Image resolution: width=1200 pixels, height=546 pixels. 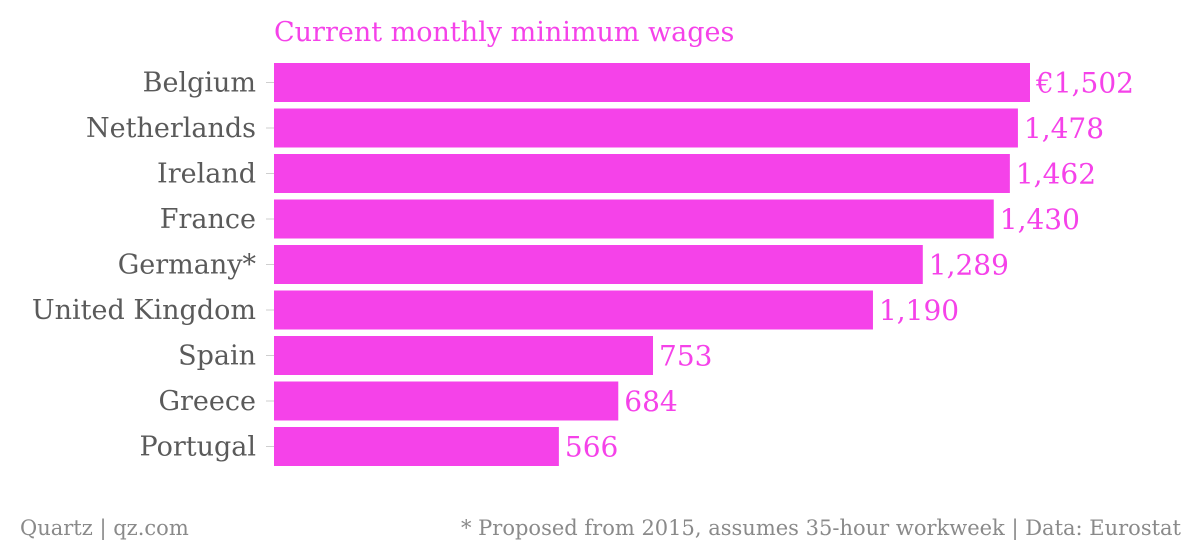 I want to click on bar-germany, so click(x=598, y=264).